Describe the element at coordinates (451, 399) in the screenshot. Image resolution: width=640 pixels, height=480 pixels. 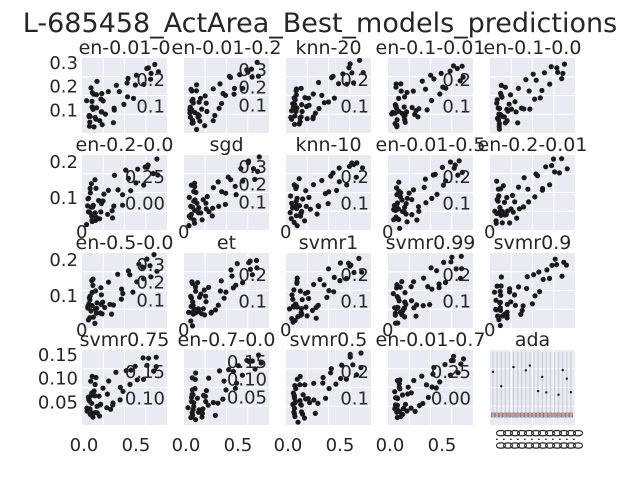
I see `inner-tick-label: 0.00` at that location.